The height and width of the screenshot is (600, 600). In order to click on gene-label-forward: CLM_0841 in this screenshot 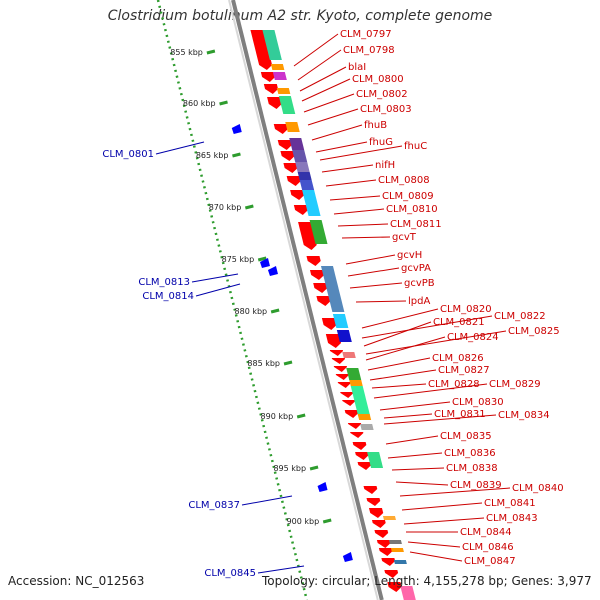, I will do `click(510, 503)`.